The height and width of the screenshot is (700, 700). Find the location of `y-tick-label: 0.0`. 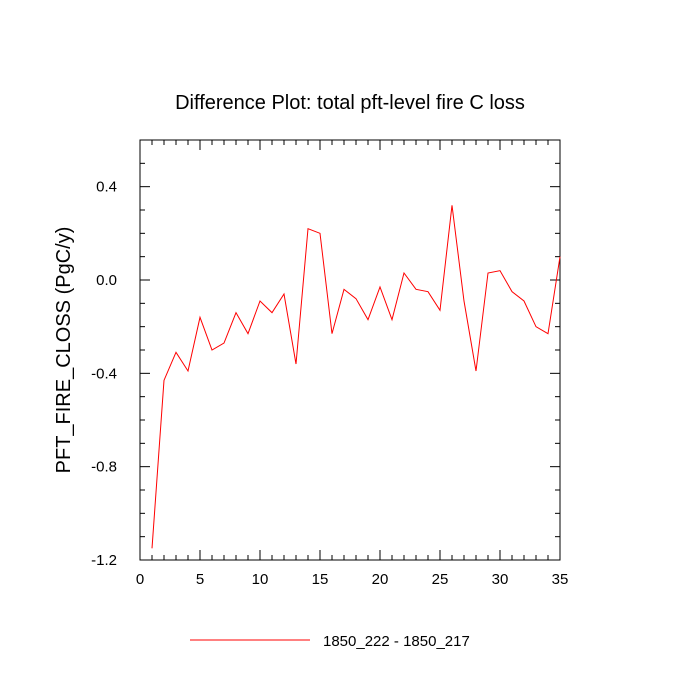

y-tick-label: 0.0 is located at coordinates (106, 280).